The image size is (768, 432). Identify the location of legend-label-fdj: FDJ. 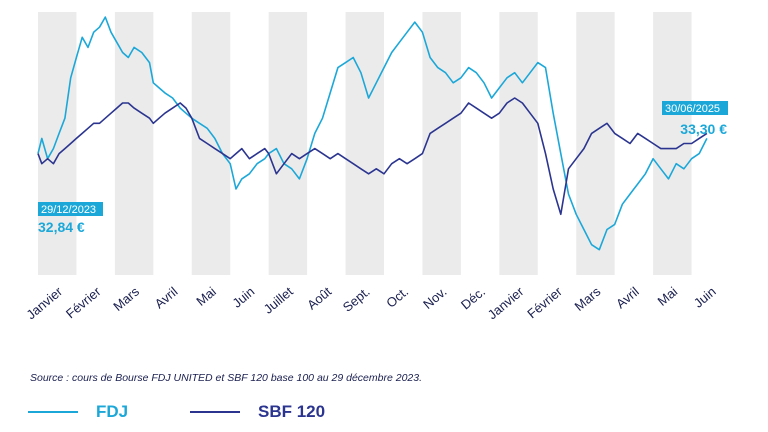
(112, 411).